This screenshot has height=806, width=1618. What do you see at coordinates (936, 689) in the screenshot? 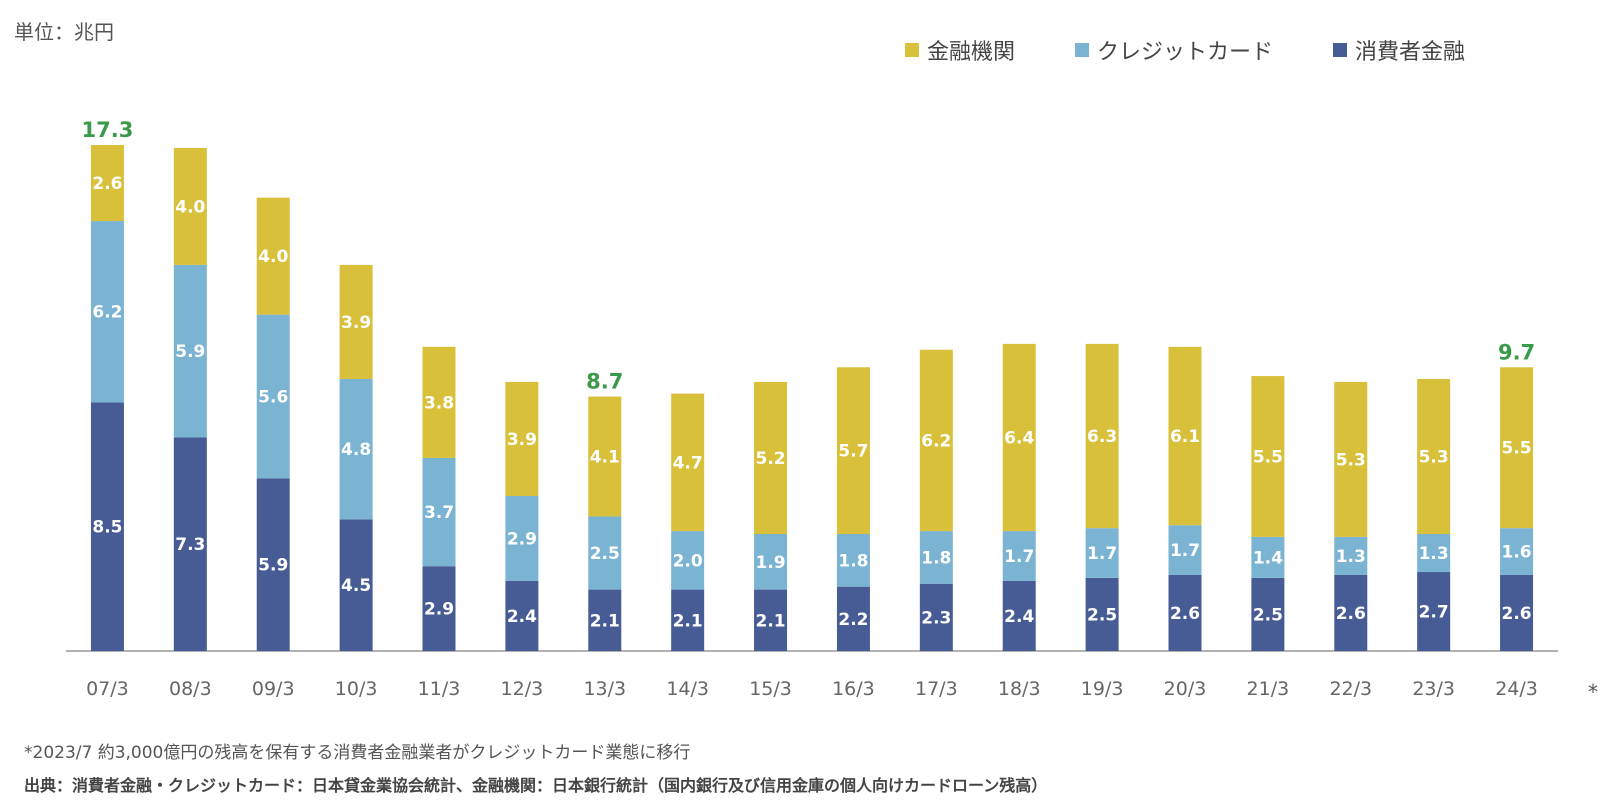
I see `x-tick-label-17/3: 17/3` at bounding box center [936, 689].